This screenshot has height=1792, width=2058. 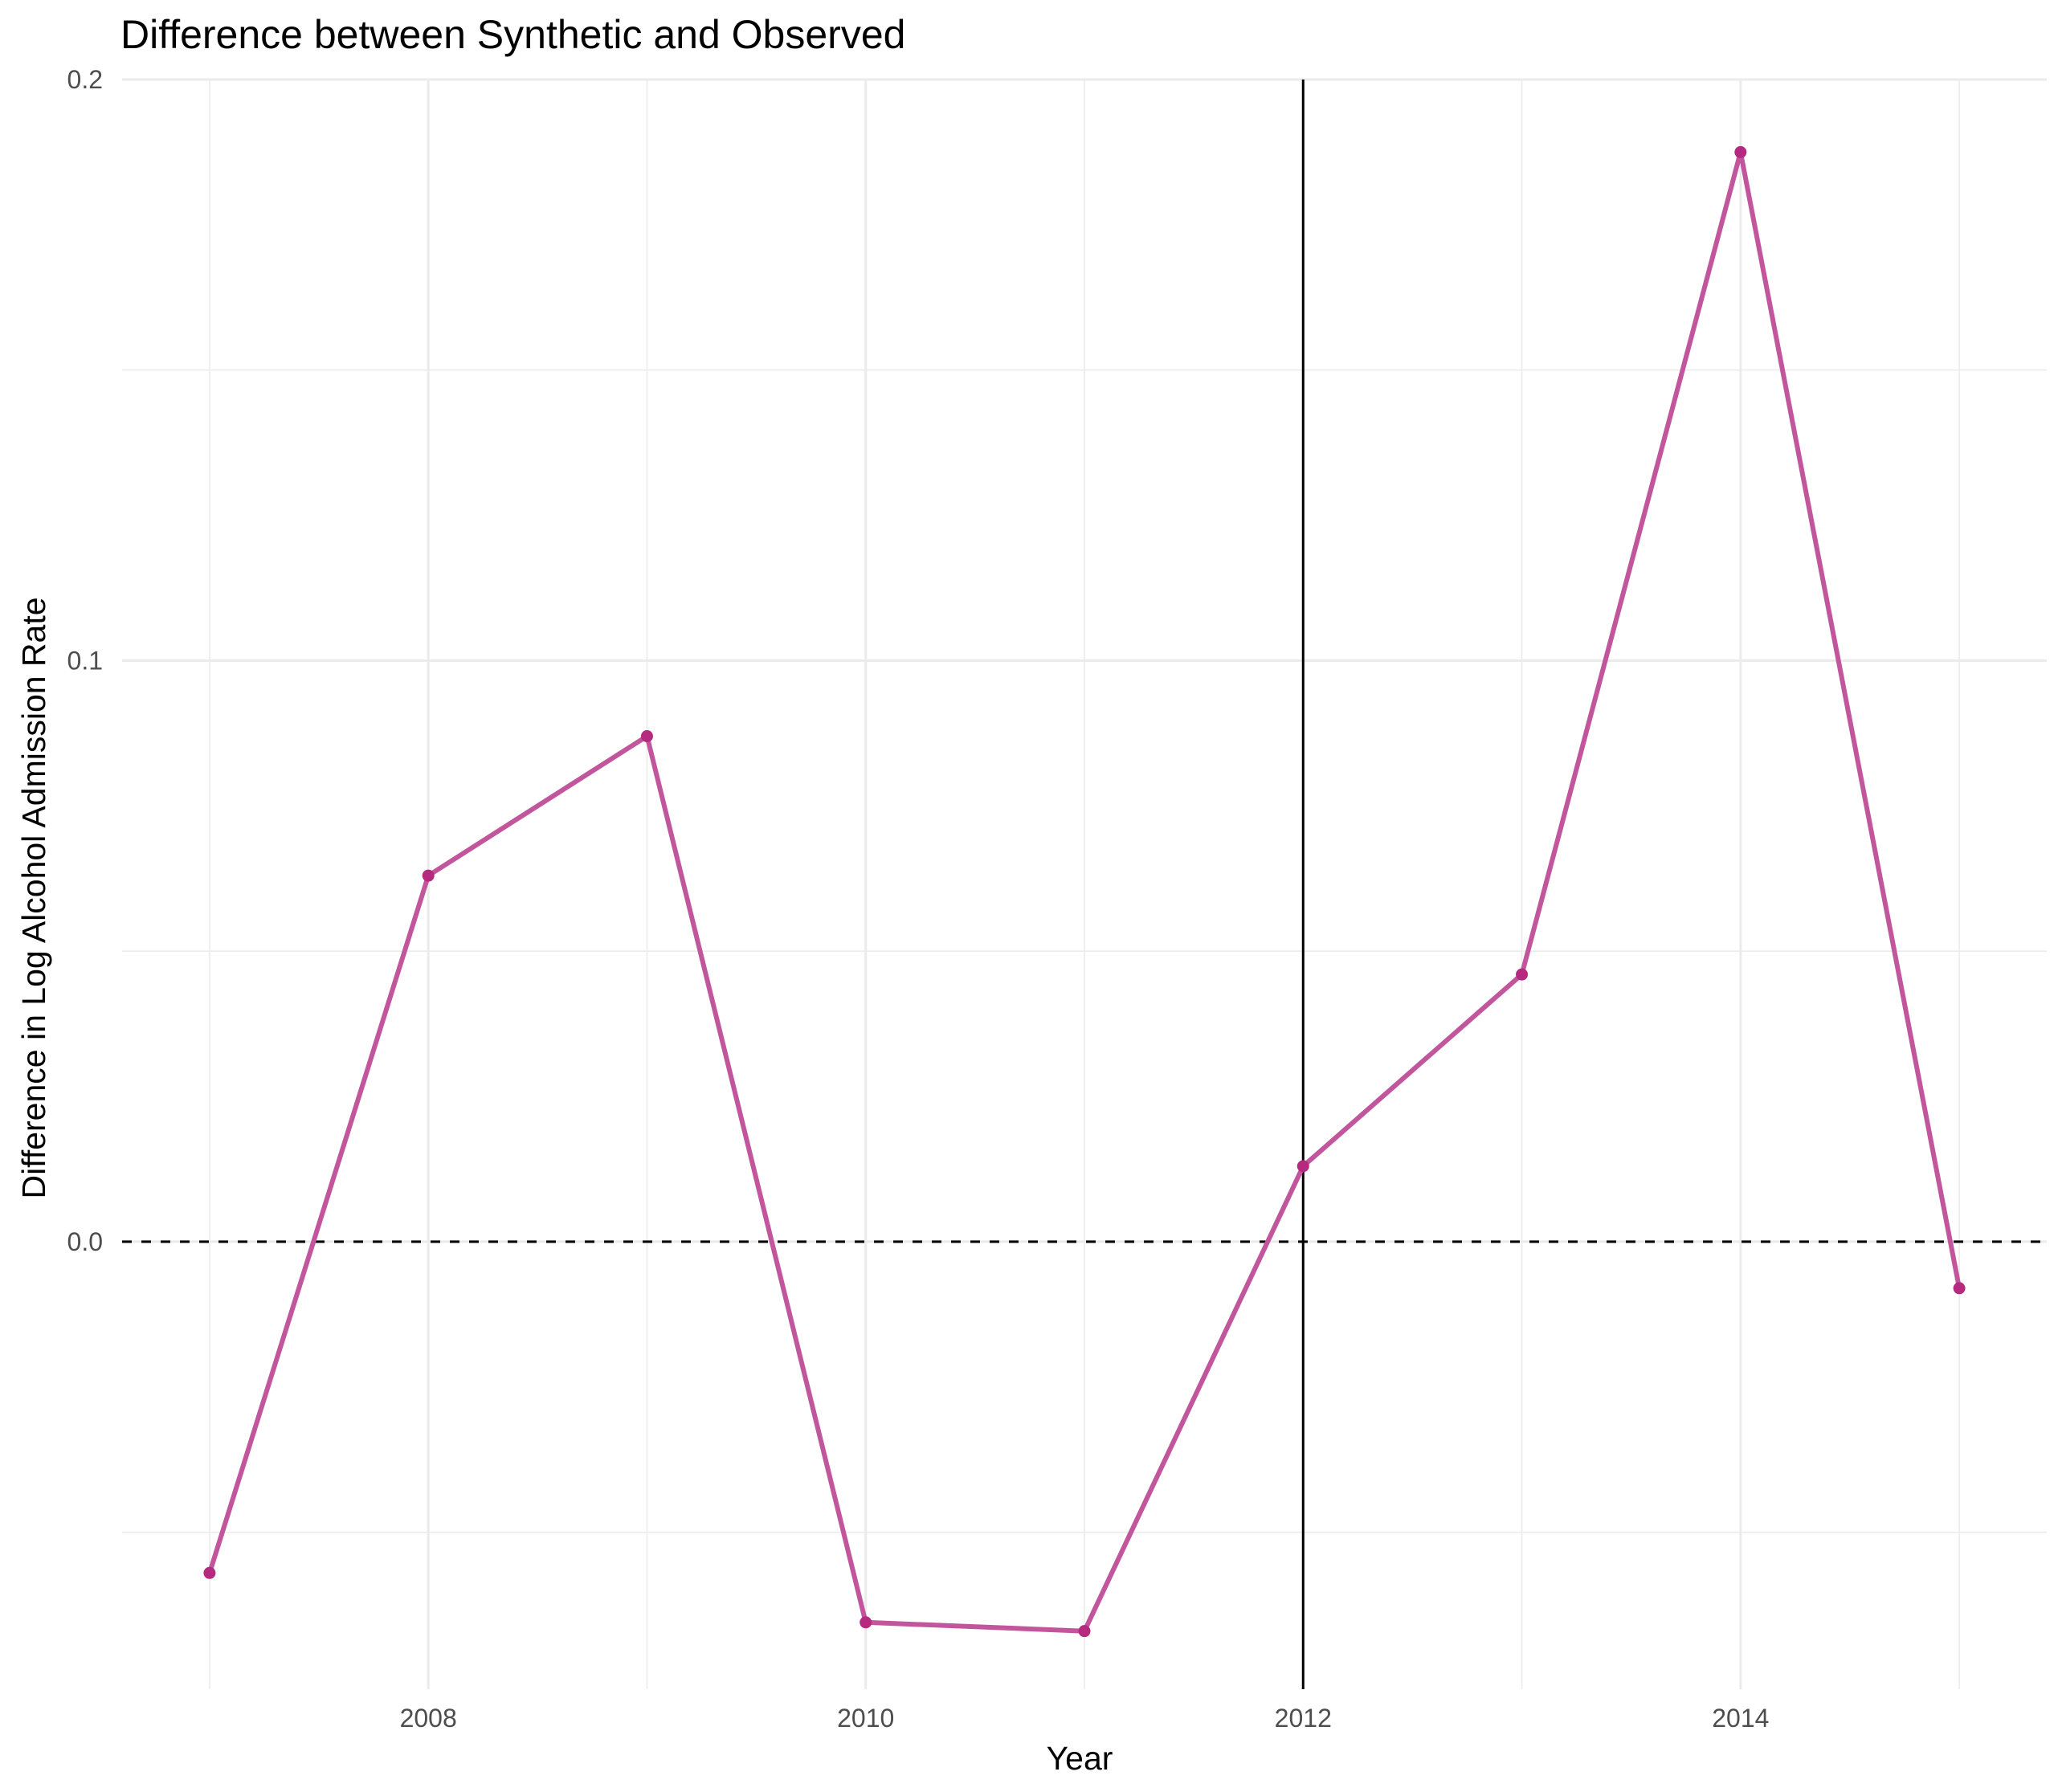 What do you see at coordinates (428, 1718) in the screenshot?
I see `x-tick-label: 2008` at bounding box center [428, 1718].